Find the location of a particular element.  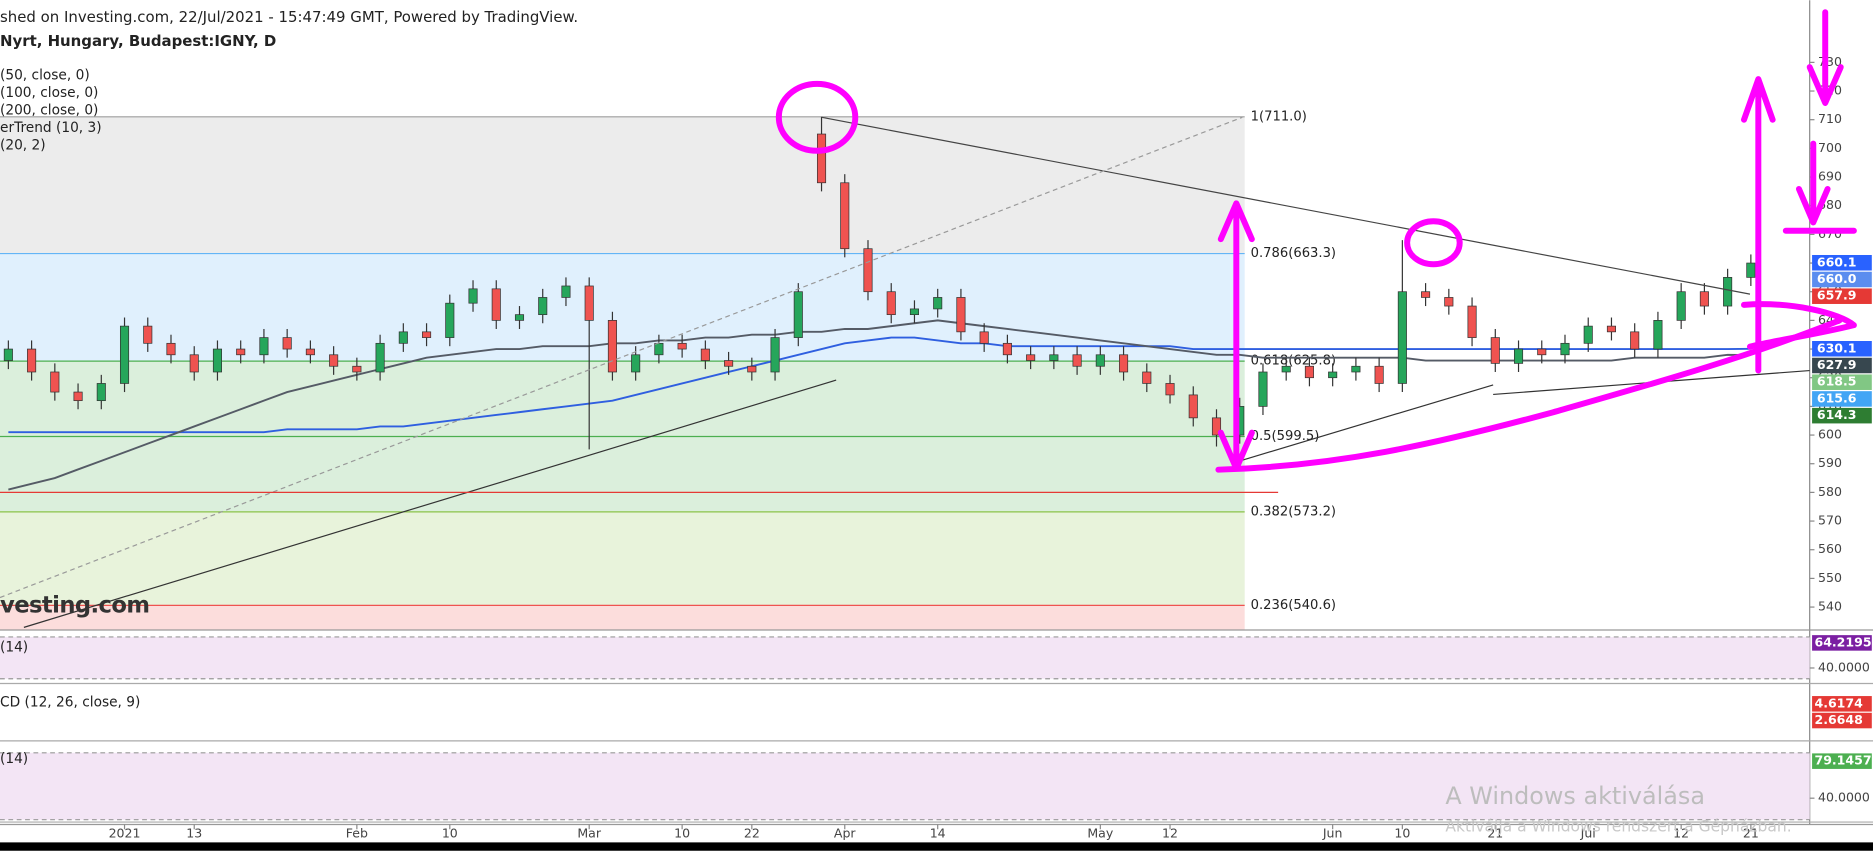

chart-subtitle: Nyrt, Hungary, Budapest:IGNY, D is located at coordinates (138, 41).